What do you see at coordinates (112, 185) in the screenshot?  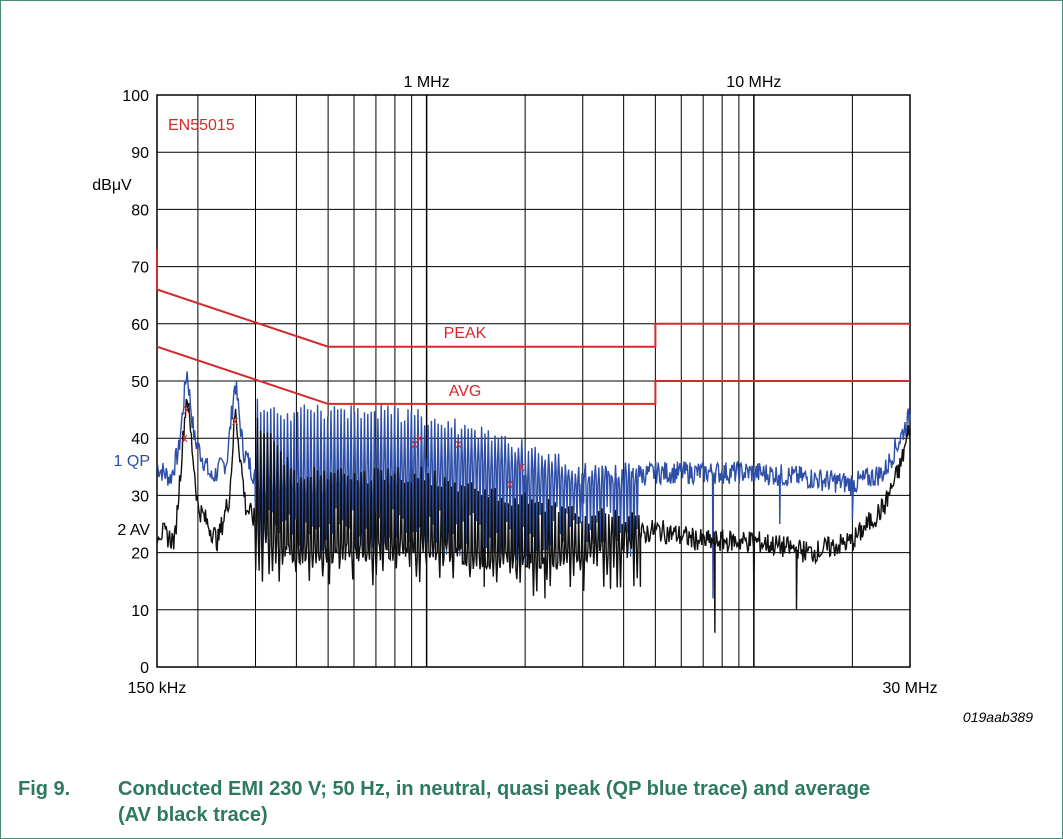 I see `y-axis-label: dBμV` at bounding box center [112, 185].